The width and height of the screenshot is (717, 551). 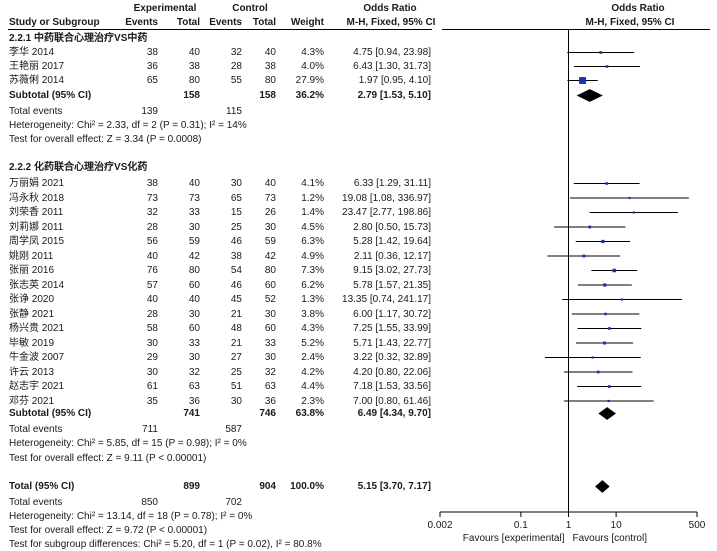 What do you see at coordinates (270, 212) in the screenshot?
I see `c-total-cell: 26` at bounding box center [270, 212].